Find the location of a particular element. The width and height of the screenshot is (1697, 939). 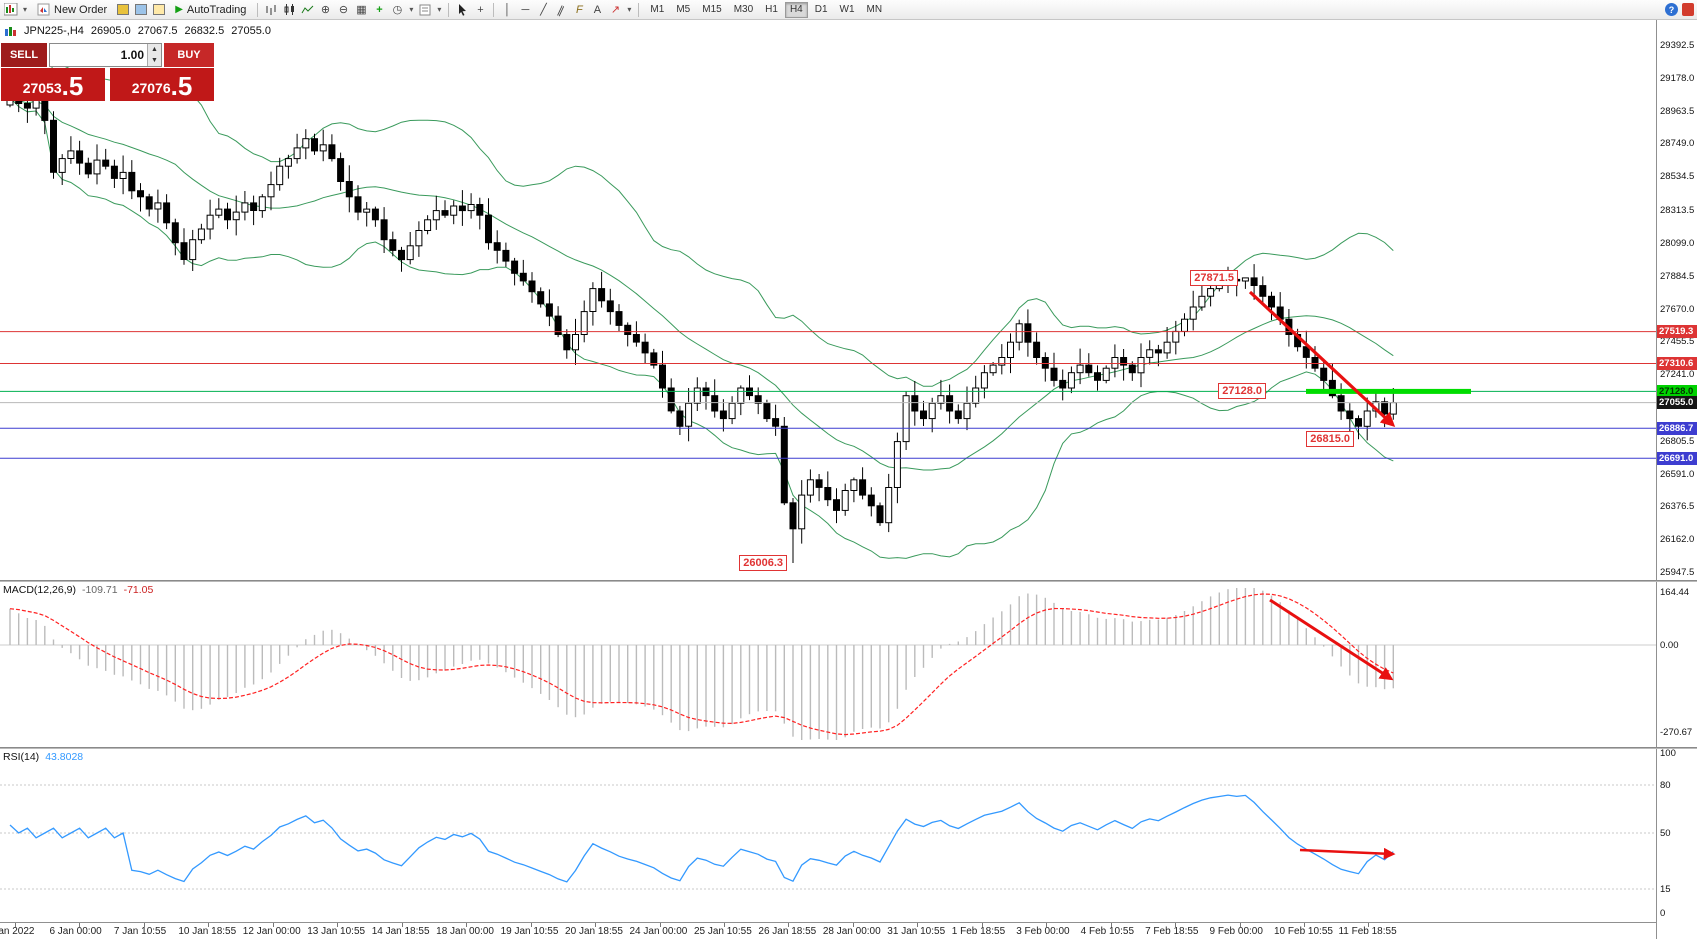

timeframe-button-h4: H4 is located at coordinates (796, 9).